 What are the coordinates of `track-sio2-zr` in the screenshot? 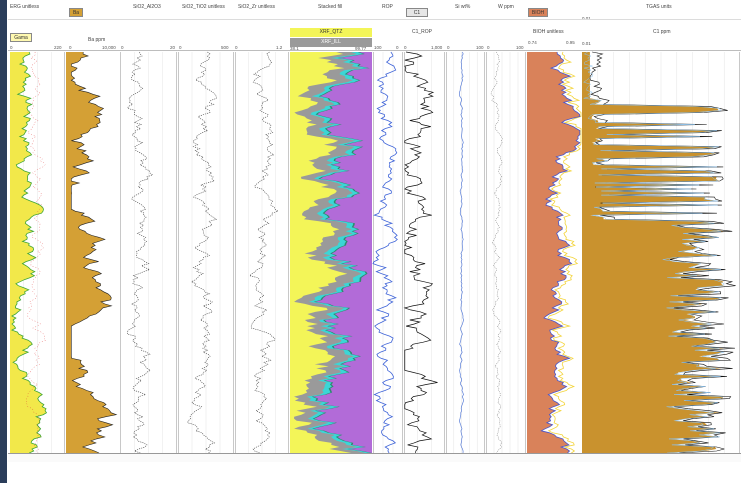 It's located at (262, 252).